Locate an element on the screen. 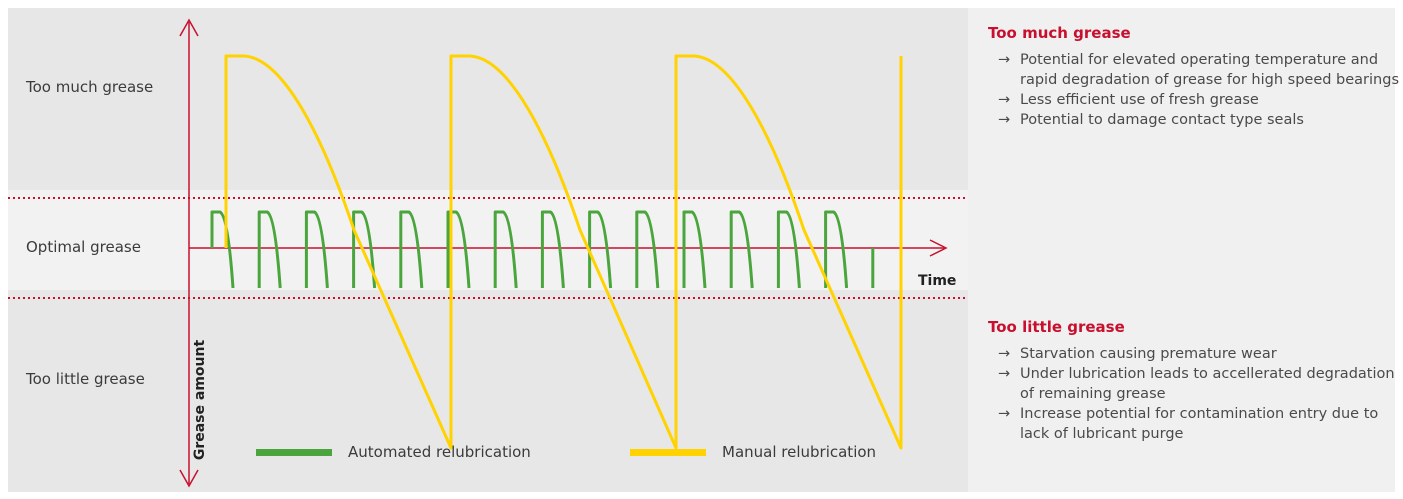 The width and height of the screenshot is (1403, 499). zone-label-too-much: Too much grease is located at coordinates (90, 87).